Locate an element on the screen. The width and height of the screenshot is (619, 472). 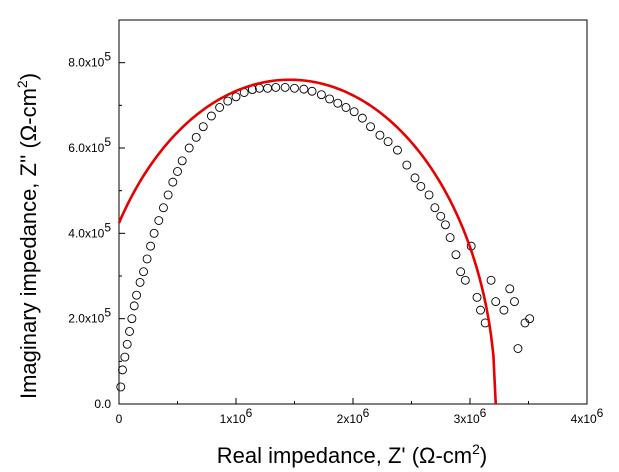
x-axis-title: Real impedance, Z' (Ω-cm2) is located at coordinates (352, 454).